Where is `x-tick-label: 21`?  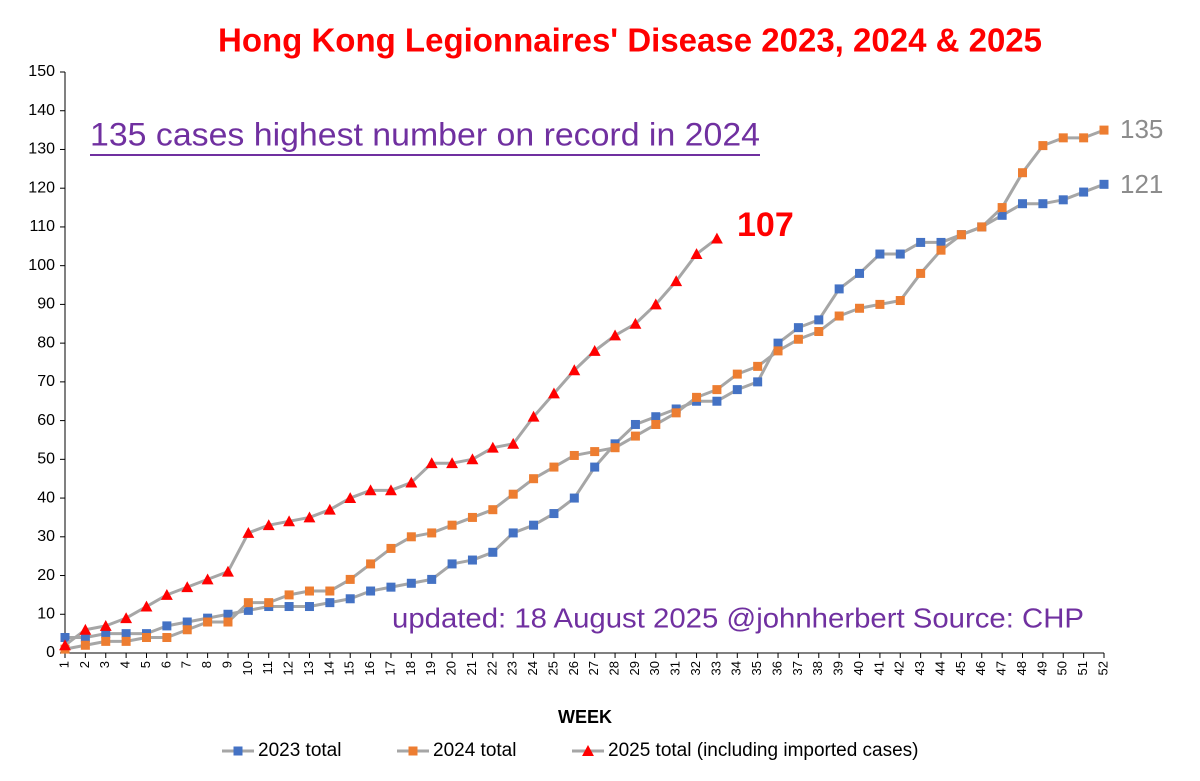 x-tick-label: 21 is located at coordinates (471, 668).